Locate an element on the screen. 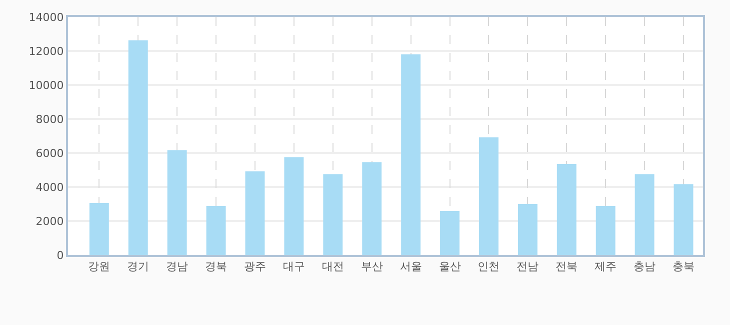 The width and height of the screenshot is (730, 325). y-tick-label: 10000 is located at coordinates (46, 85).